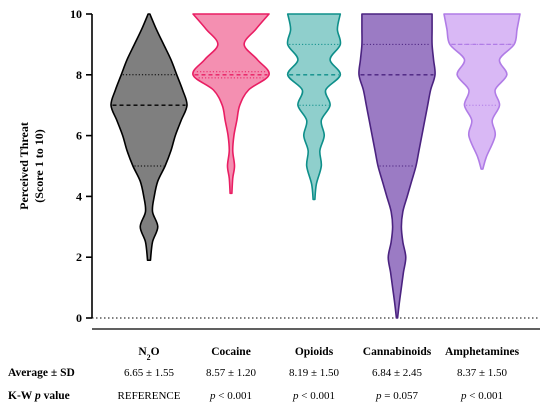 The width and height of the screenshot is (550, 409). I want to click on y-tick-label: 10, so click(76, 14).